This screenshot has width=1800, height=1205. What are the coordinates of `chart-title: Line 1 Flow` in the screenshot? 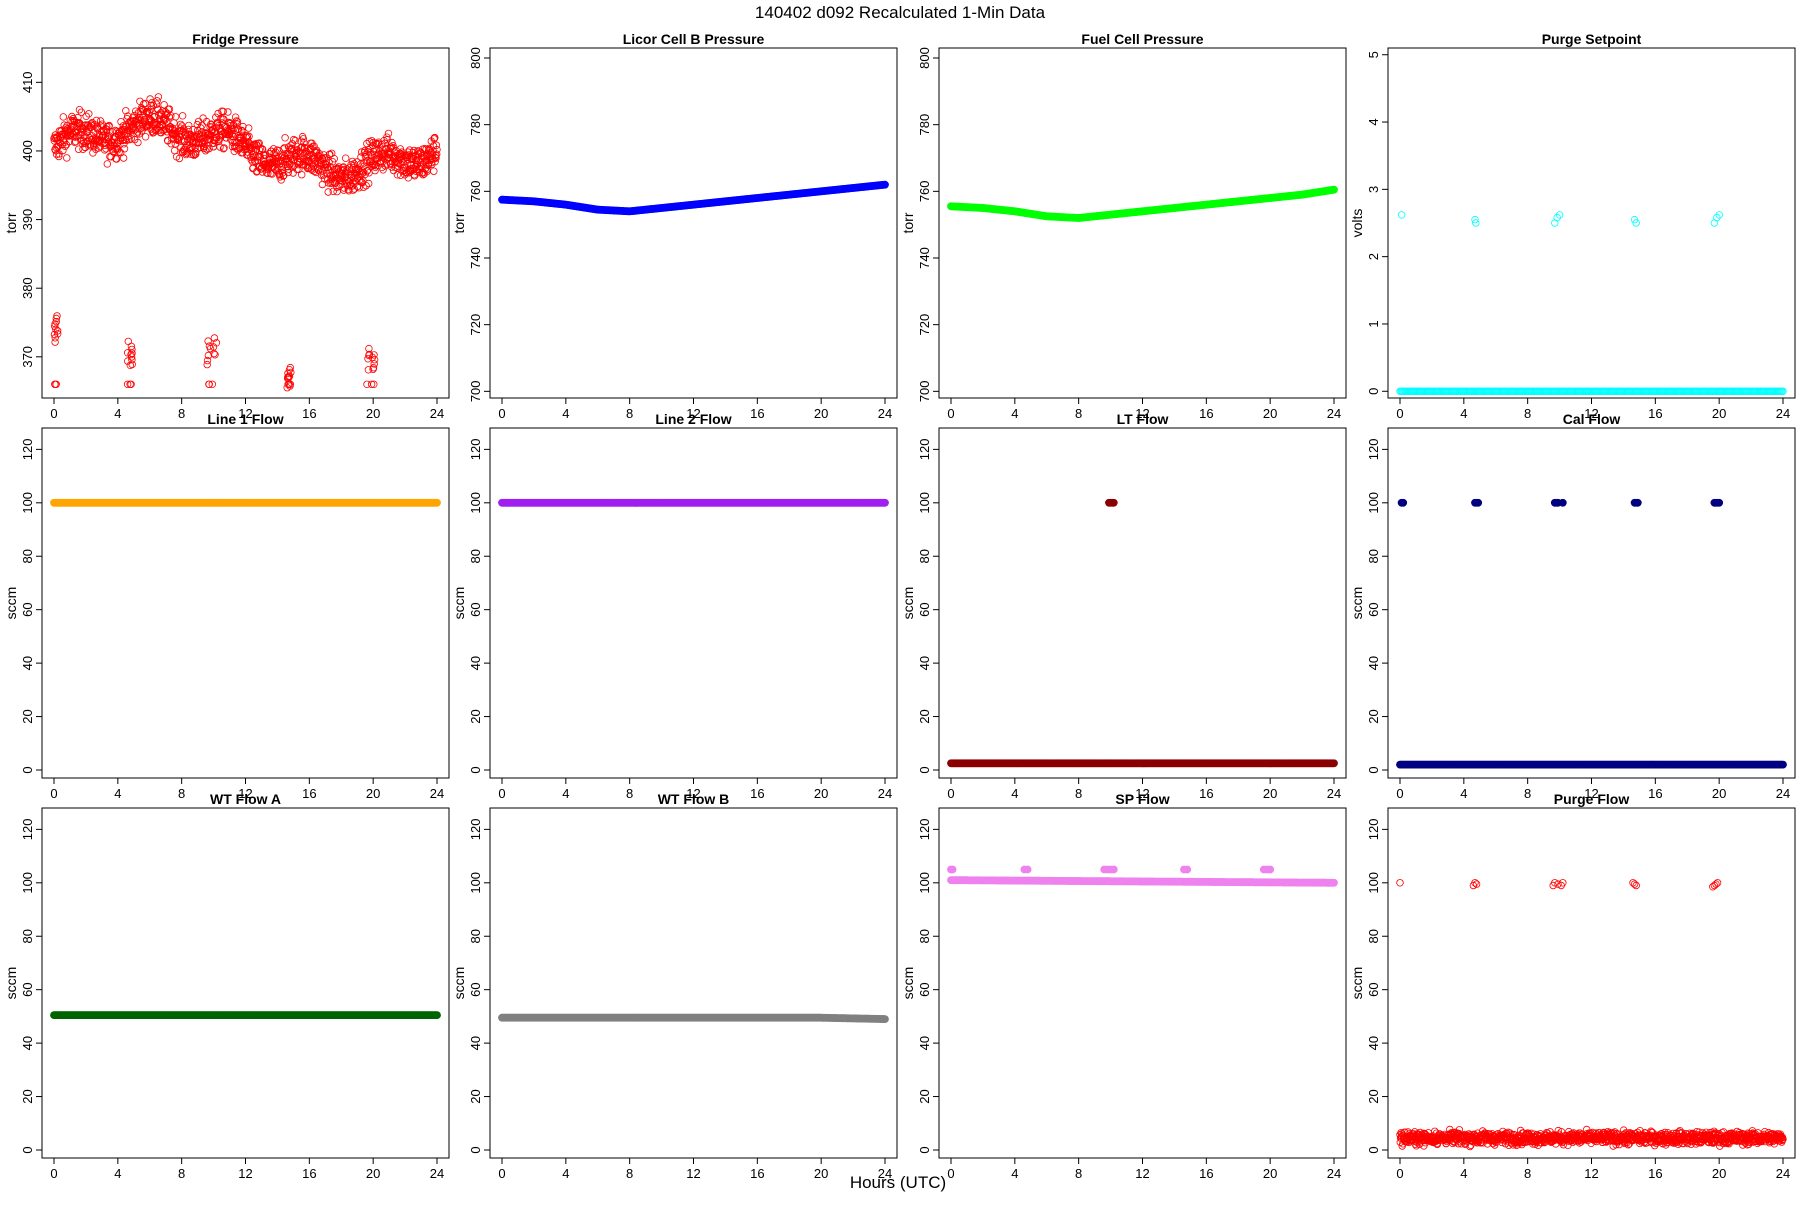 It's located at (245, 419).